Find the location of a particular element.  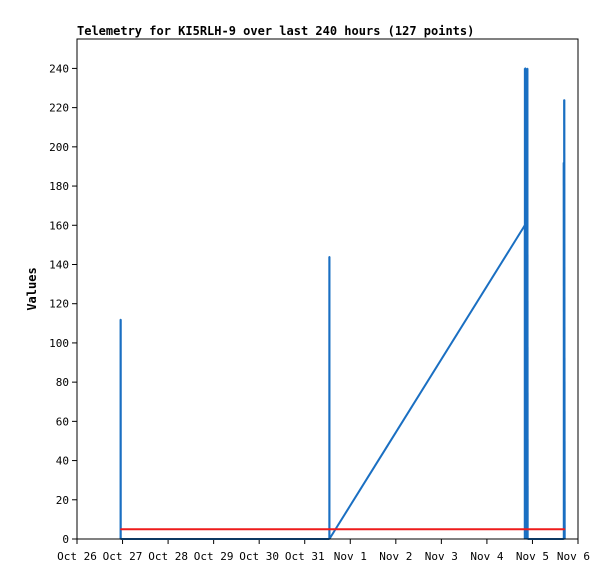

y-tick-label: 200 is located at coordinates (59, 147).